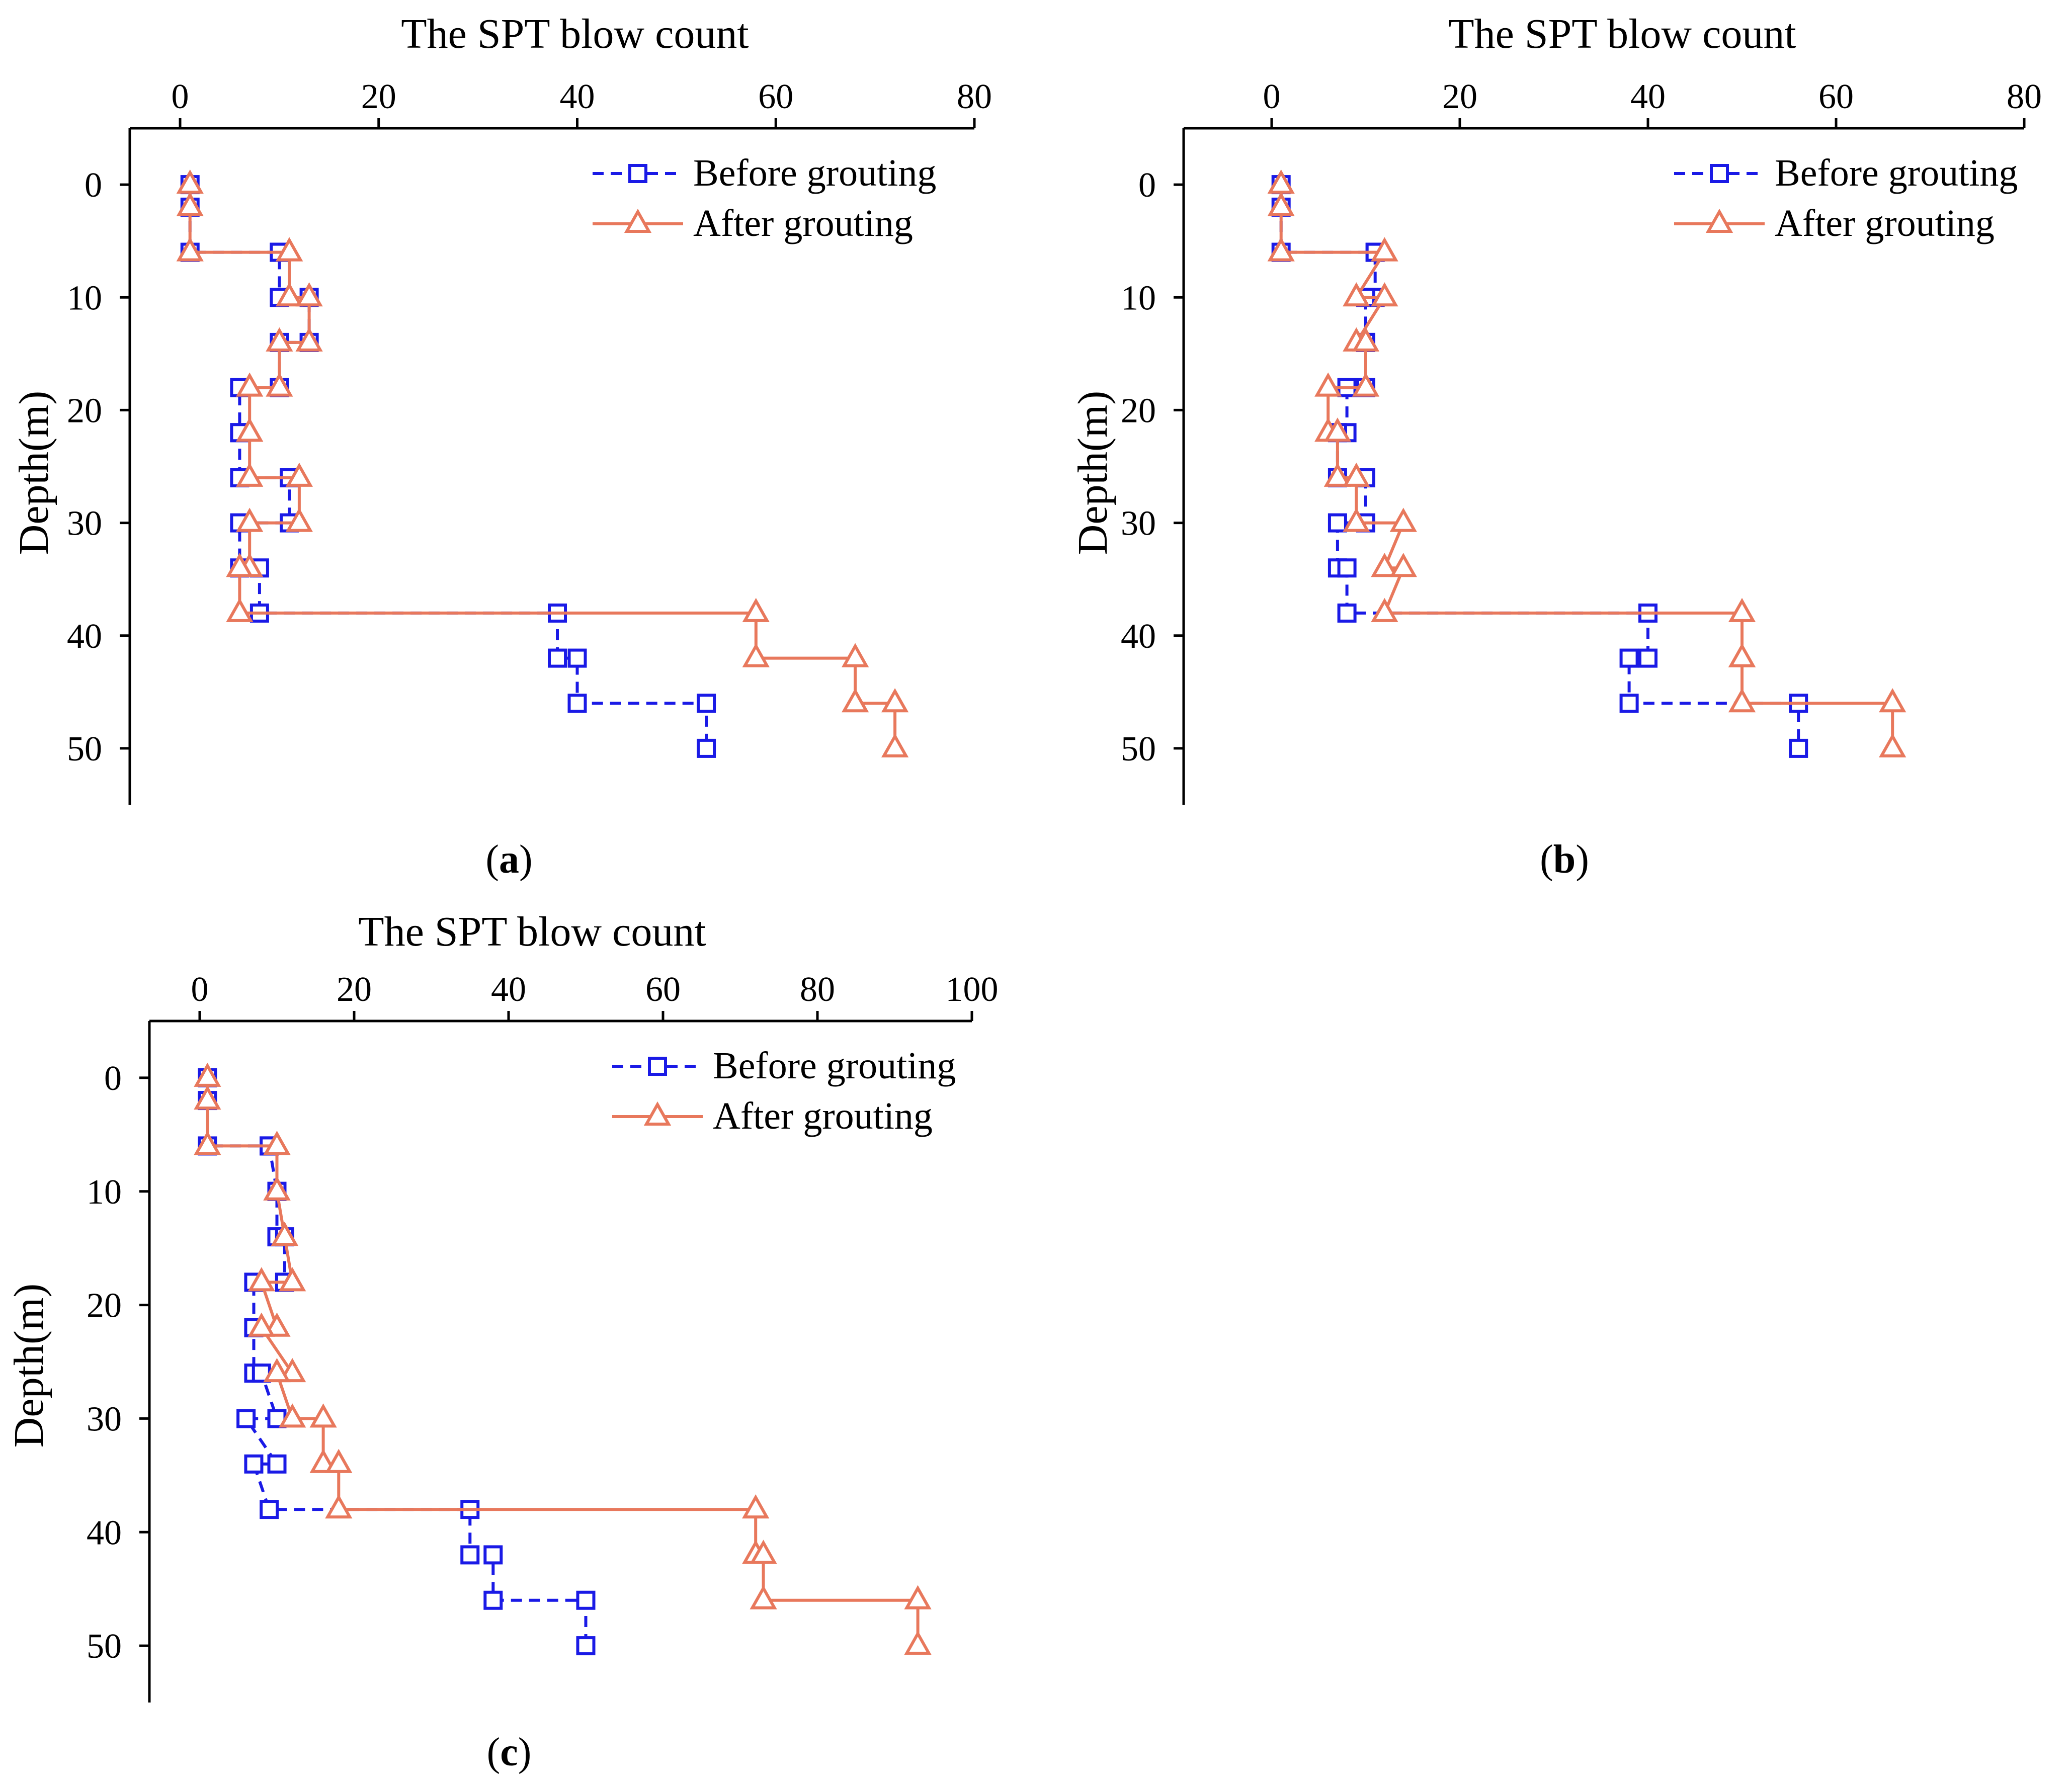 The image size is (2072, 1786). I want to click on x-tick-label: 80, so click(818, 989).